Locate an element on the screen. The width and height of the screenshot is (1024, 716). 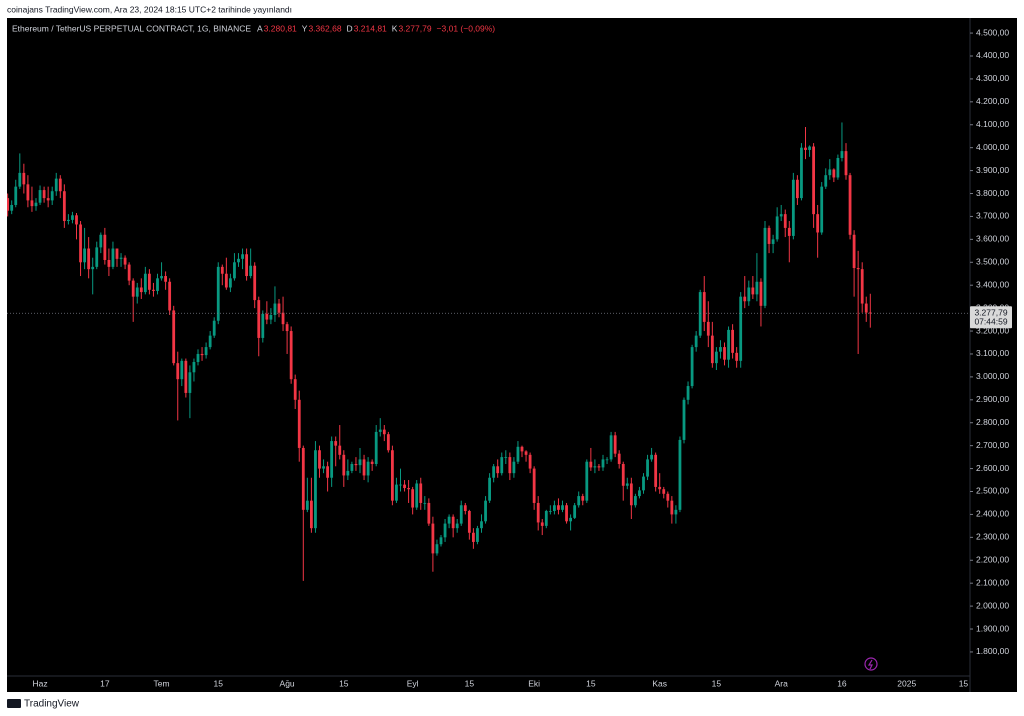
legend-key: Y is located at coordinates (305, 28).